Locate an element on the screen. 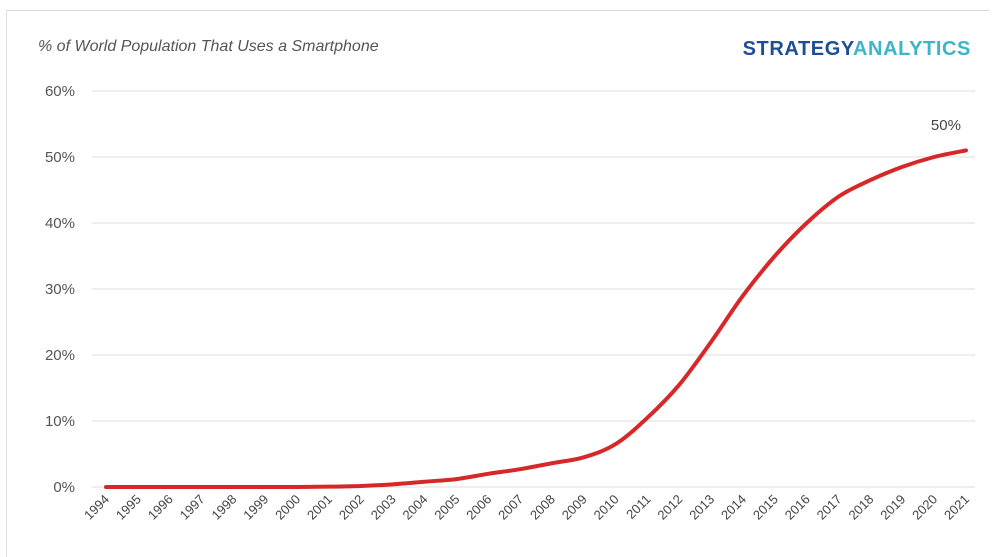  x-tick-label: 2021 is located at coordinates (956, 507).